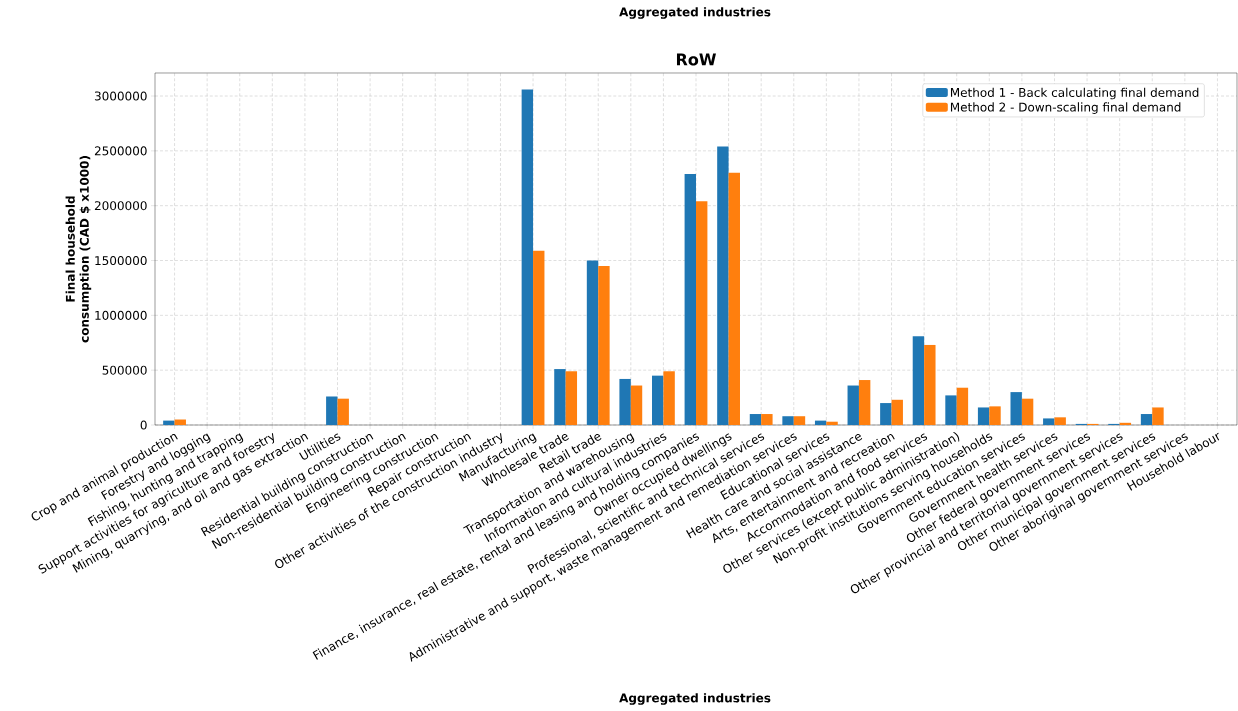 The width and height of the screenshot is (1238, 711). Describe the element at coordinates (124, 370) in the screenshot. I see `y-tick-label: 500000` at that location.